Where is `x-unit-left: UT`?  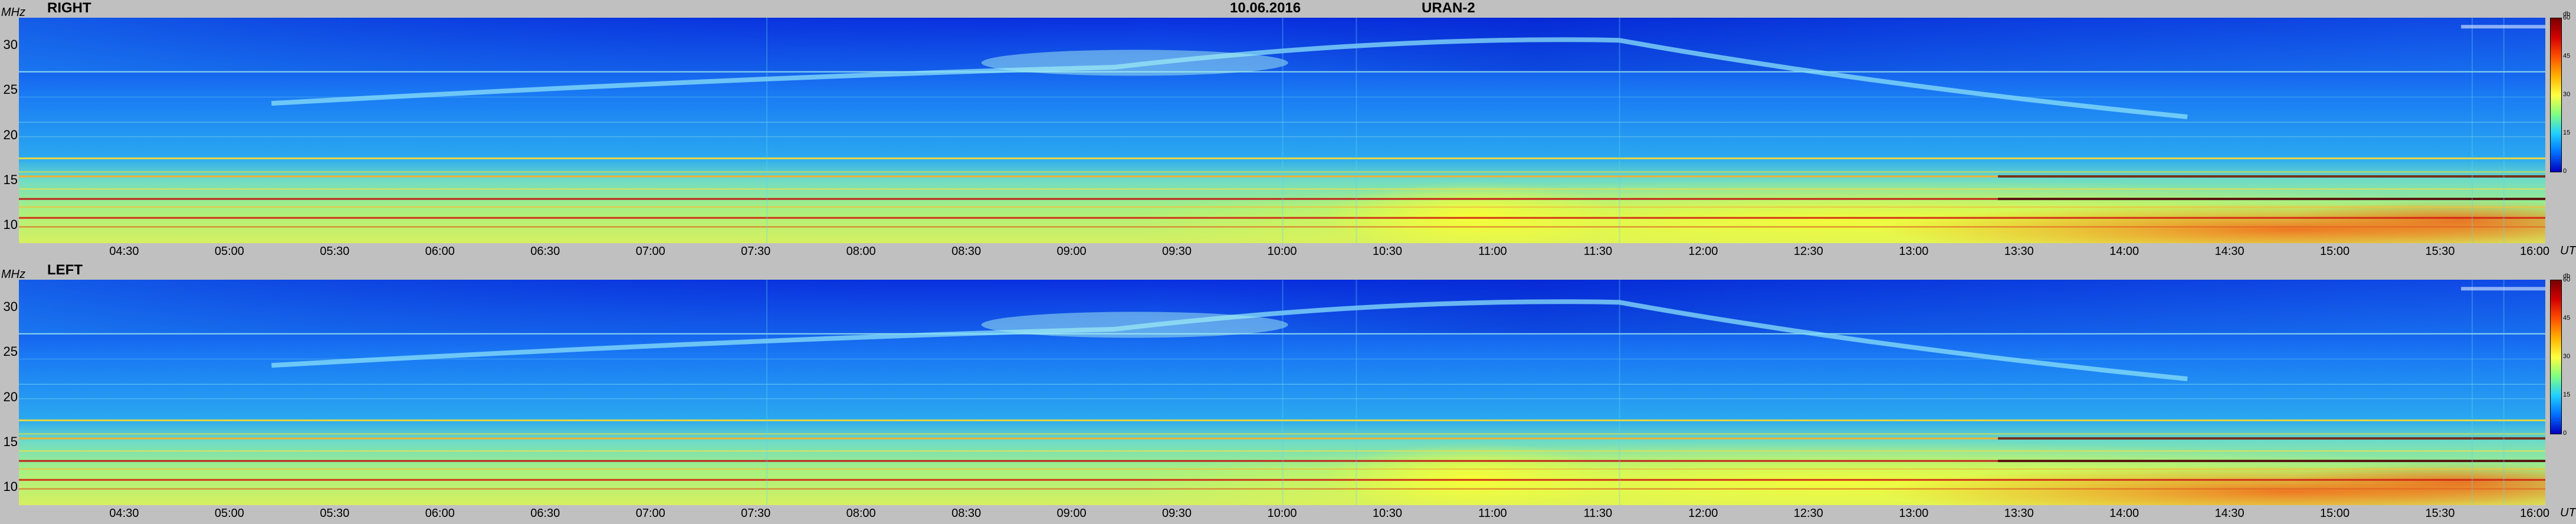
x-unit-left: UT is located at coordinates (2568, 512).